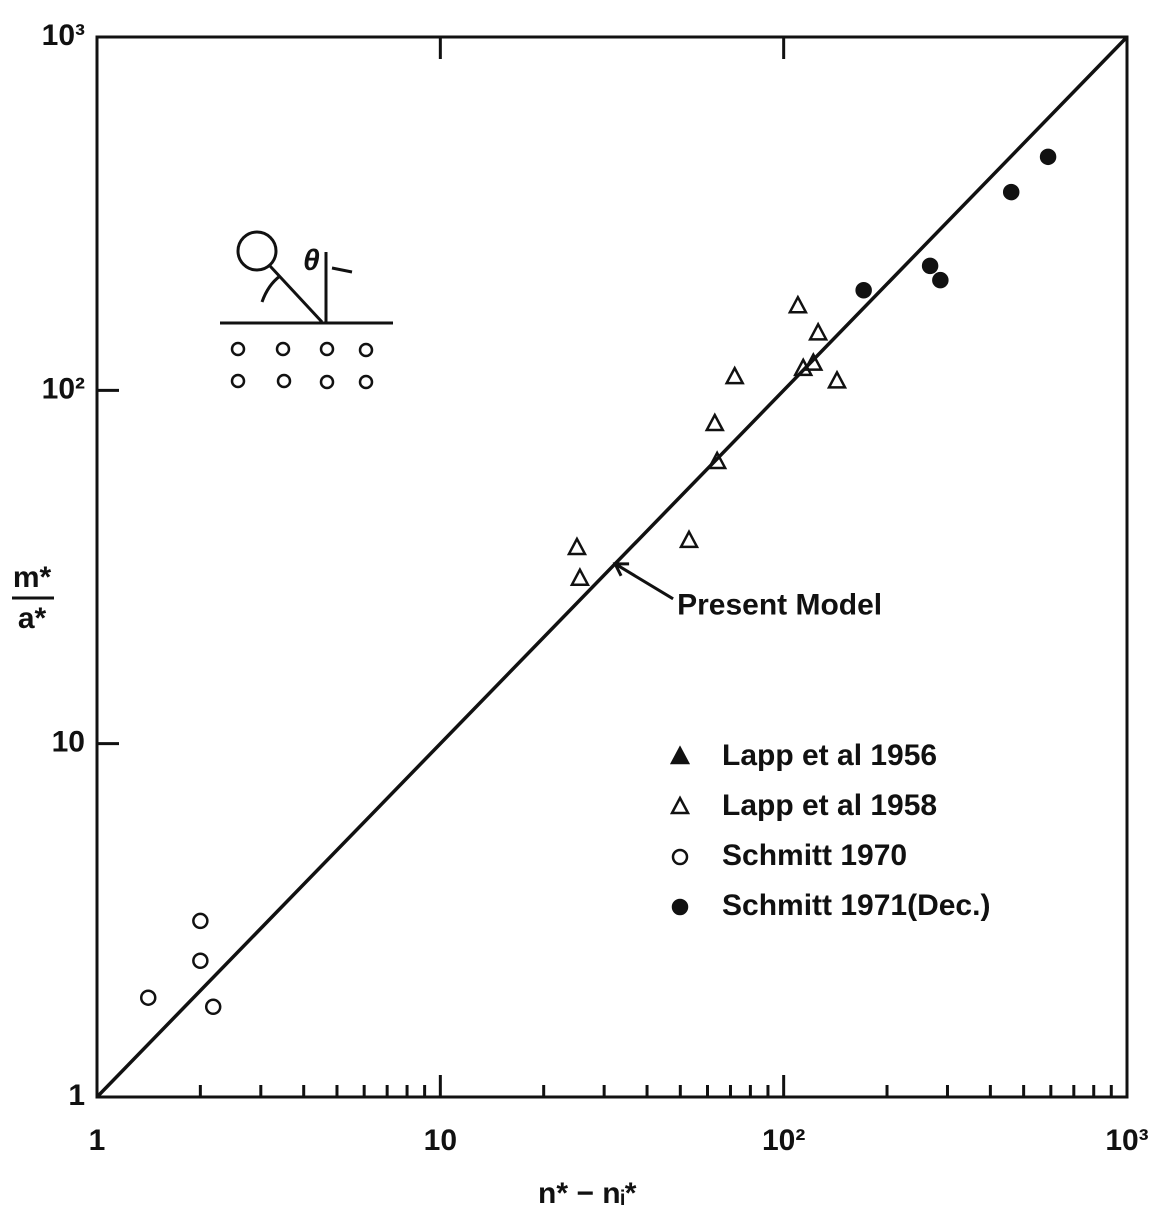 The height and width of the screenshot is (1222, 1163). I want to click on y-axis-label-denominator: a*, so click(32, 618).